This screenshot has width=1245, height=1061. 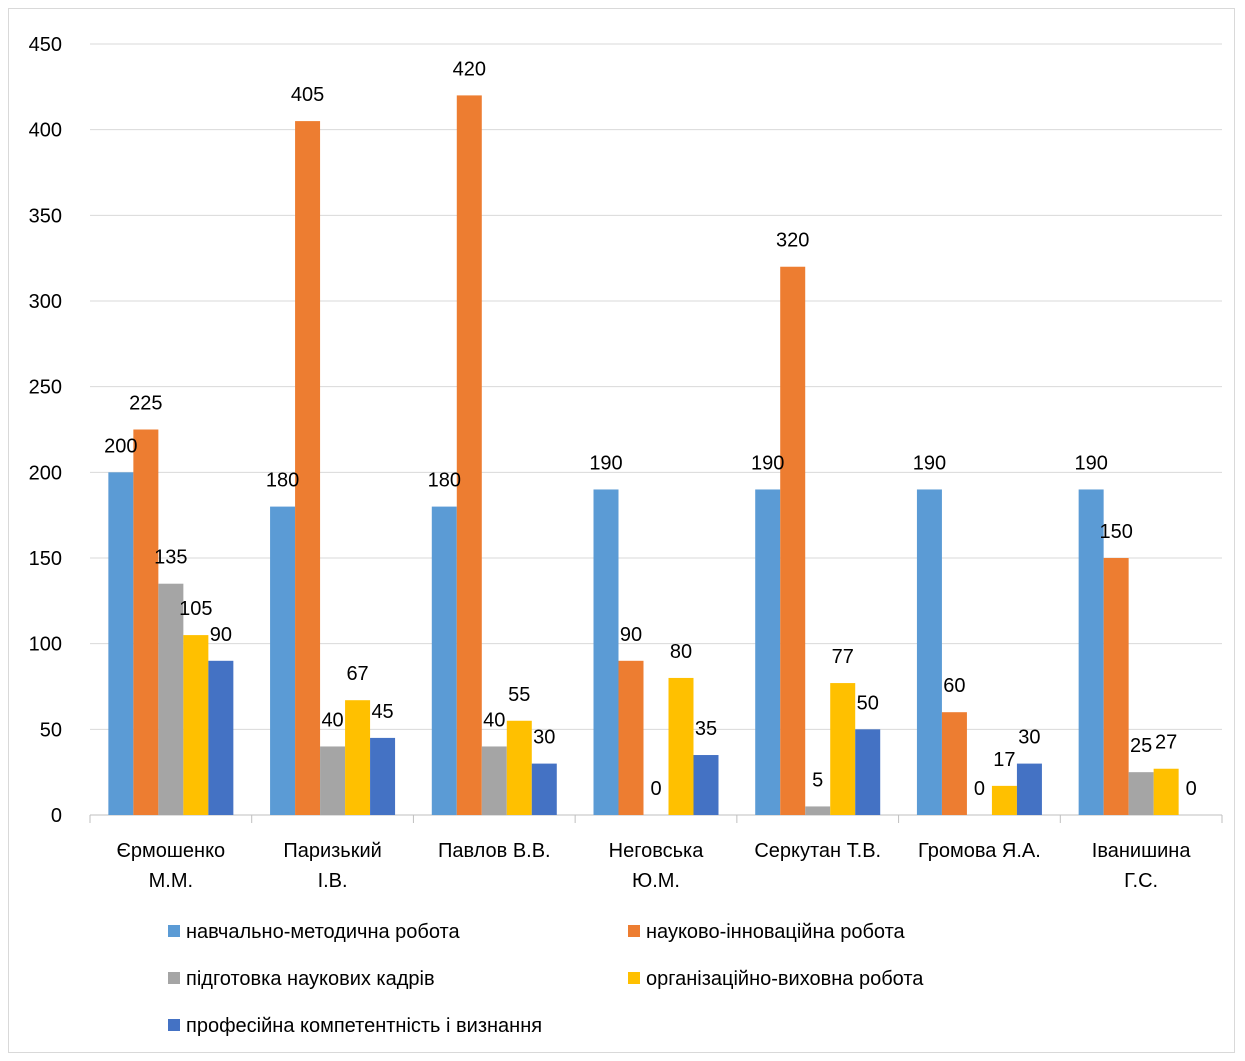 I want to click on y-tick-label: 250, so click(x=45, y=388).